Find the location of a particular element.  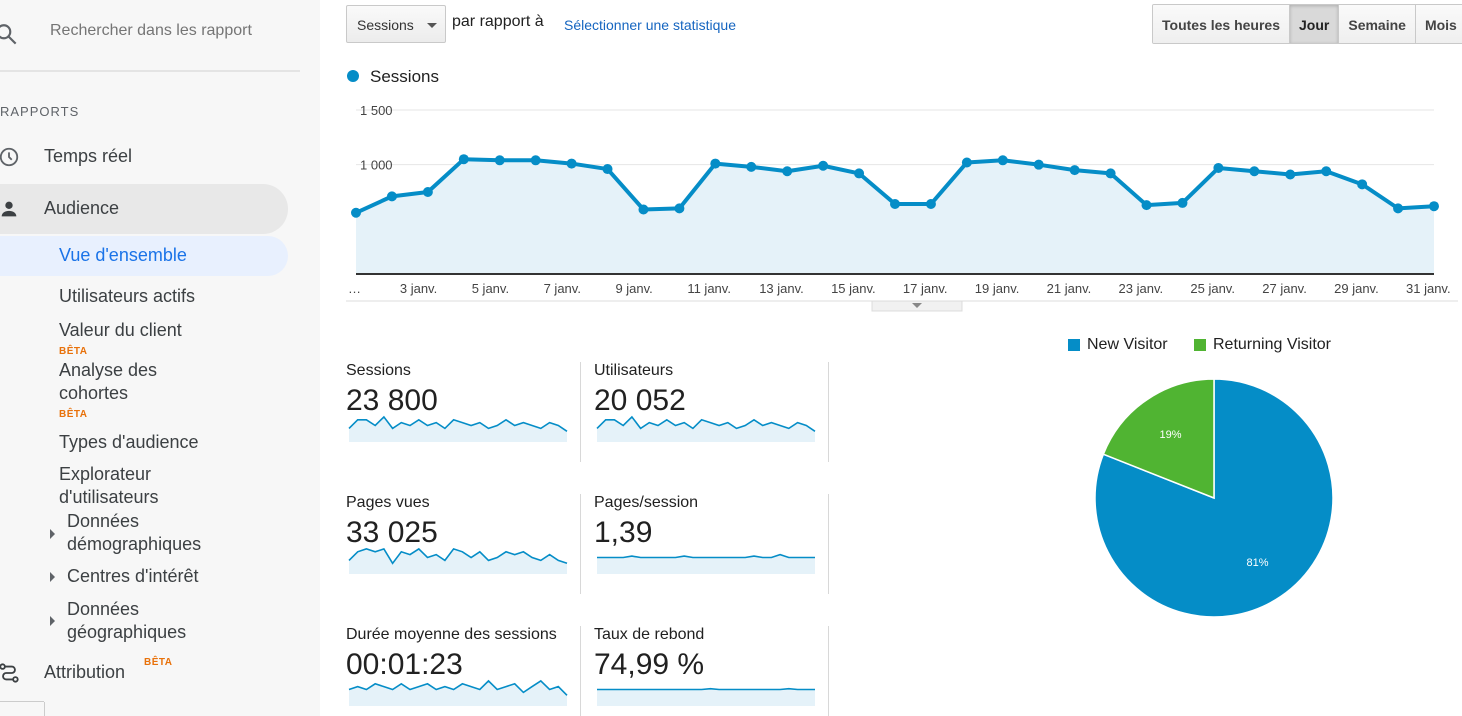

nav-item-label: Audience is located at coordinates (82, 208).